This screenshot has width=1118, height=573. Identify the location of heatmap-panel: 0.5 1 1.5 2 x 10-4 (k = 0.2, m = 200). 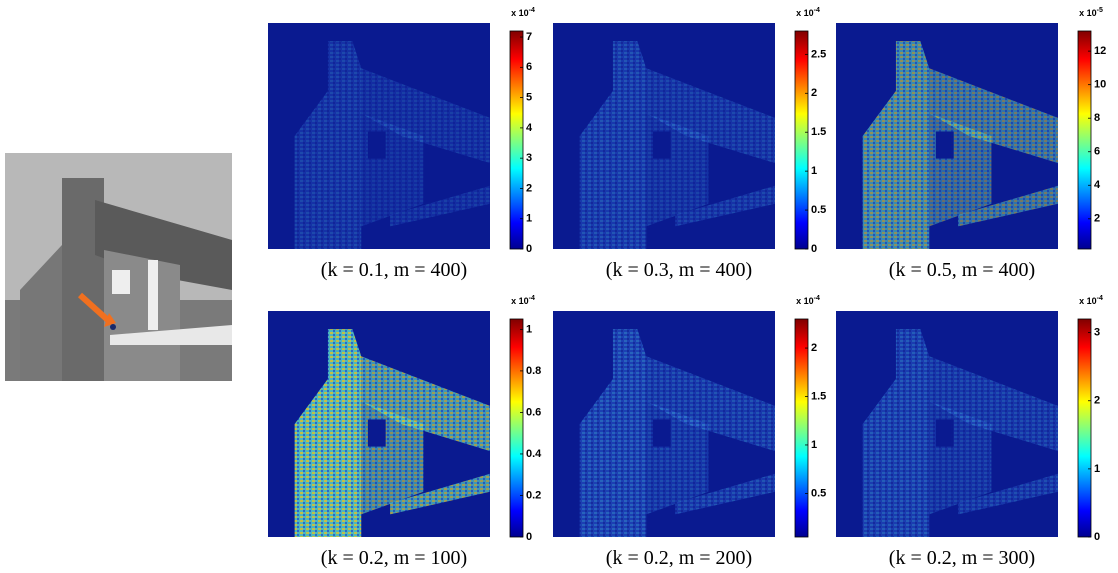
(689, 432).